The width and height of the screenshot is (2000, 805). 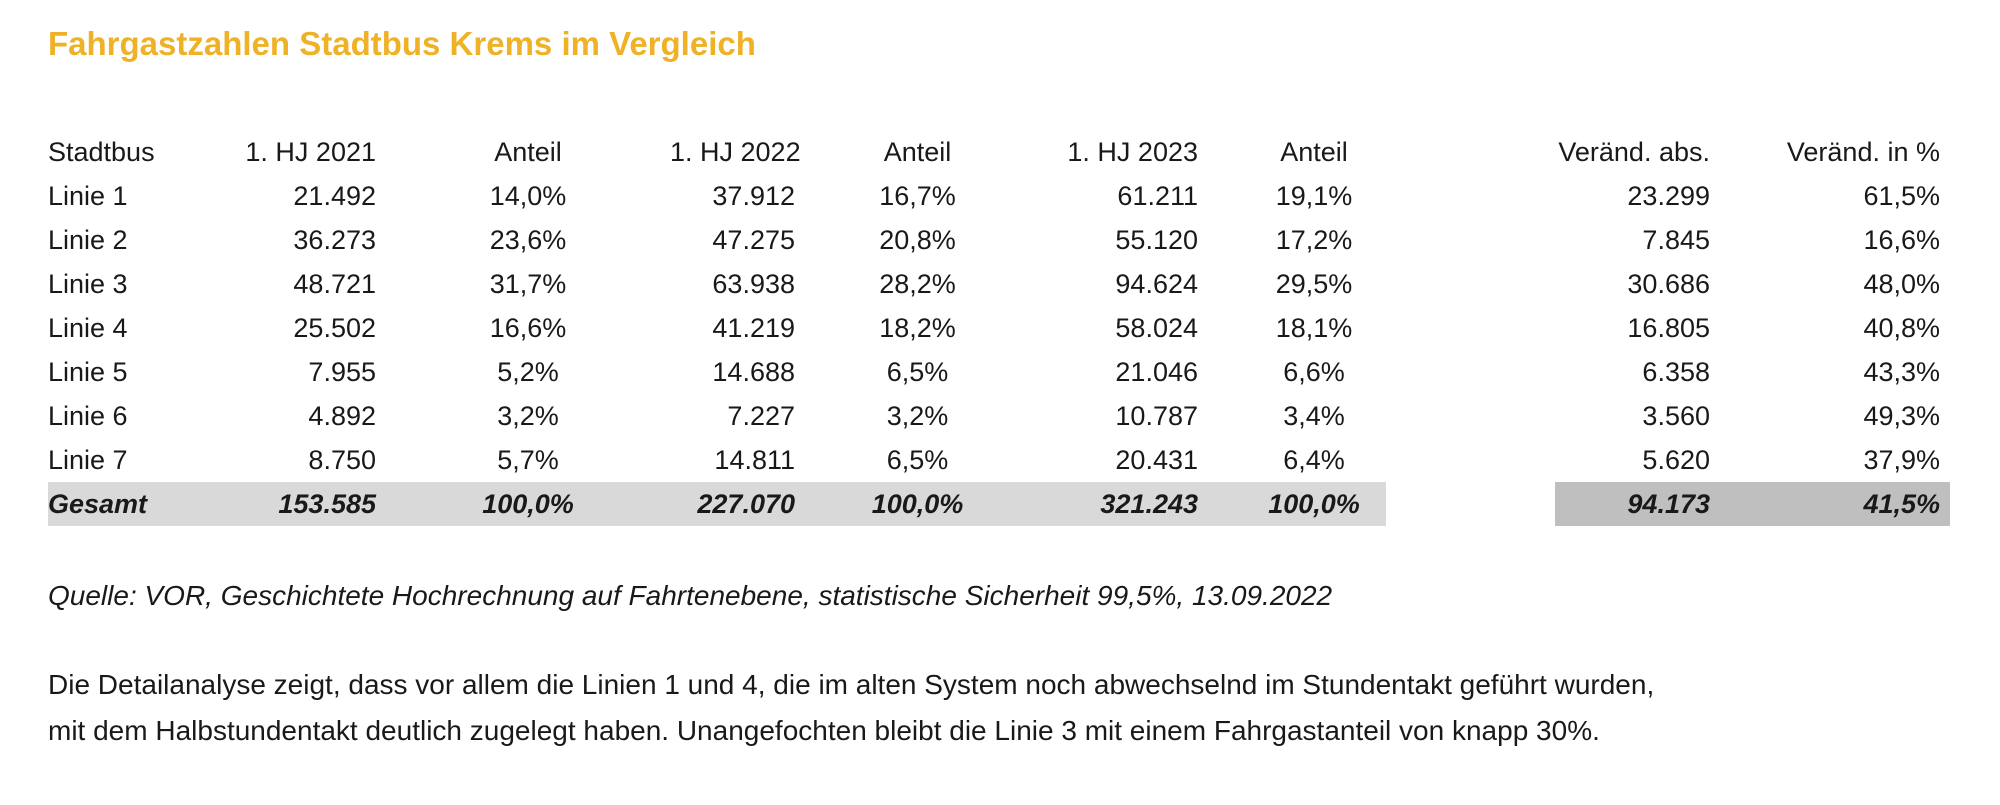 What do you see at coordinates (1863, 151) in the screenshot?
I see `col-header-veraend-pct: Veränd. in %` at bounding box center [1863, 151].